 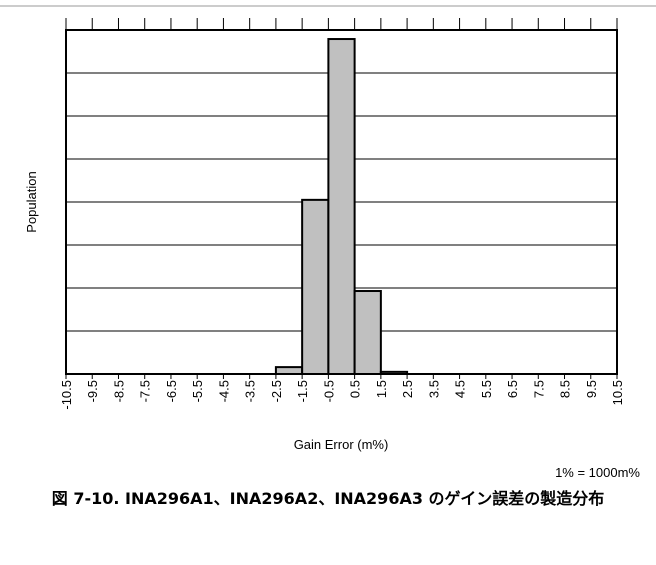 What do you see at coordinates (223, 391) in the screenshot?
I see `x-tick-label: -4.5` at bounding box center [223, 391].